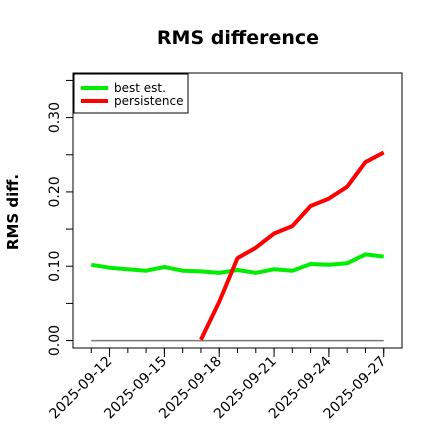 The width and height of the screenshot is (440, 440). Describe the element at coordinates (55, 340) in the screenshot. I see `y-tick-label: 0.00` at that location.